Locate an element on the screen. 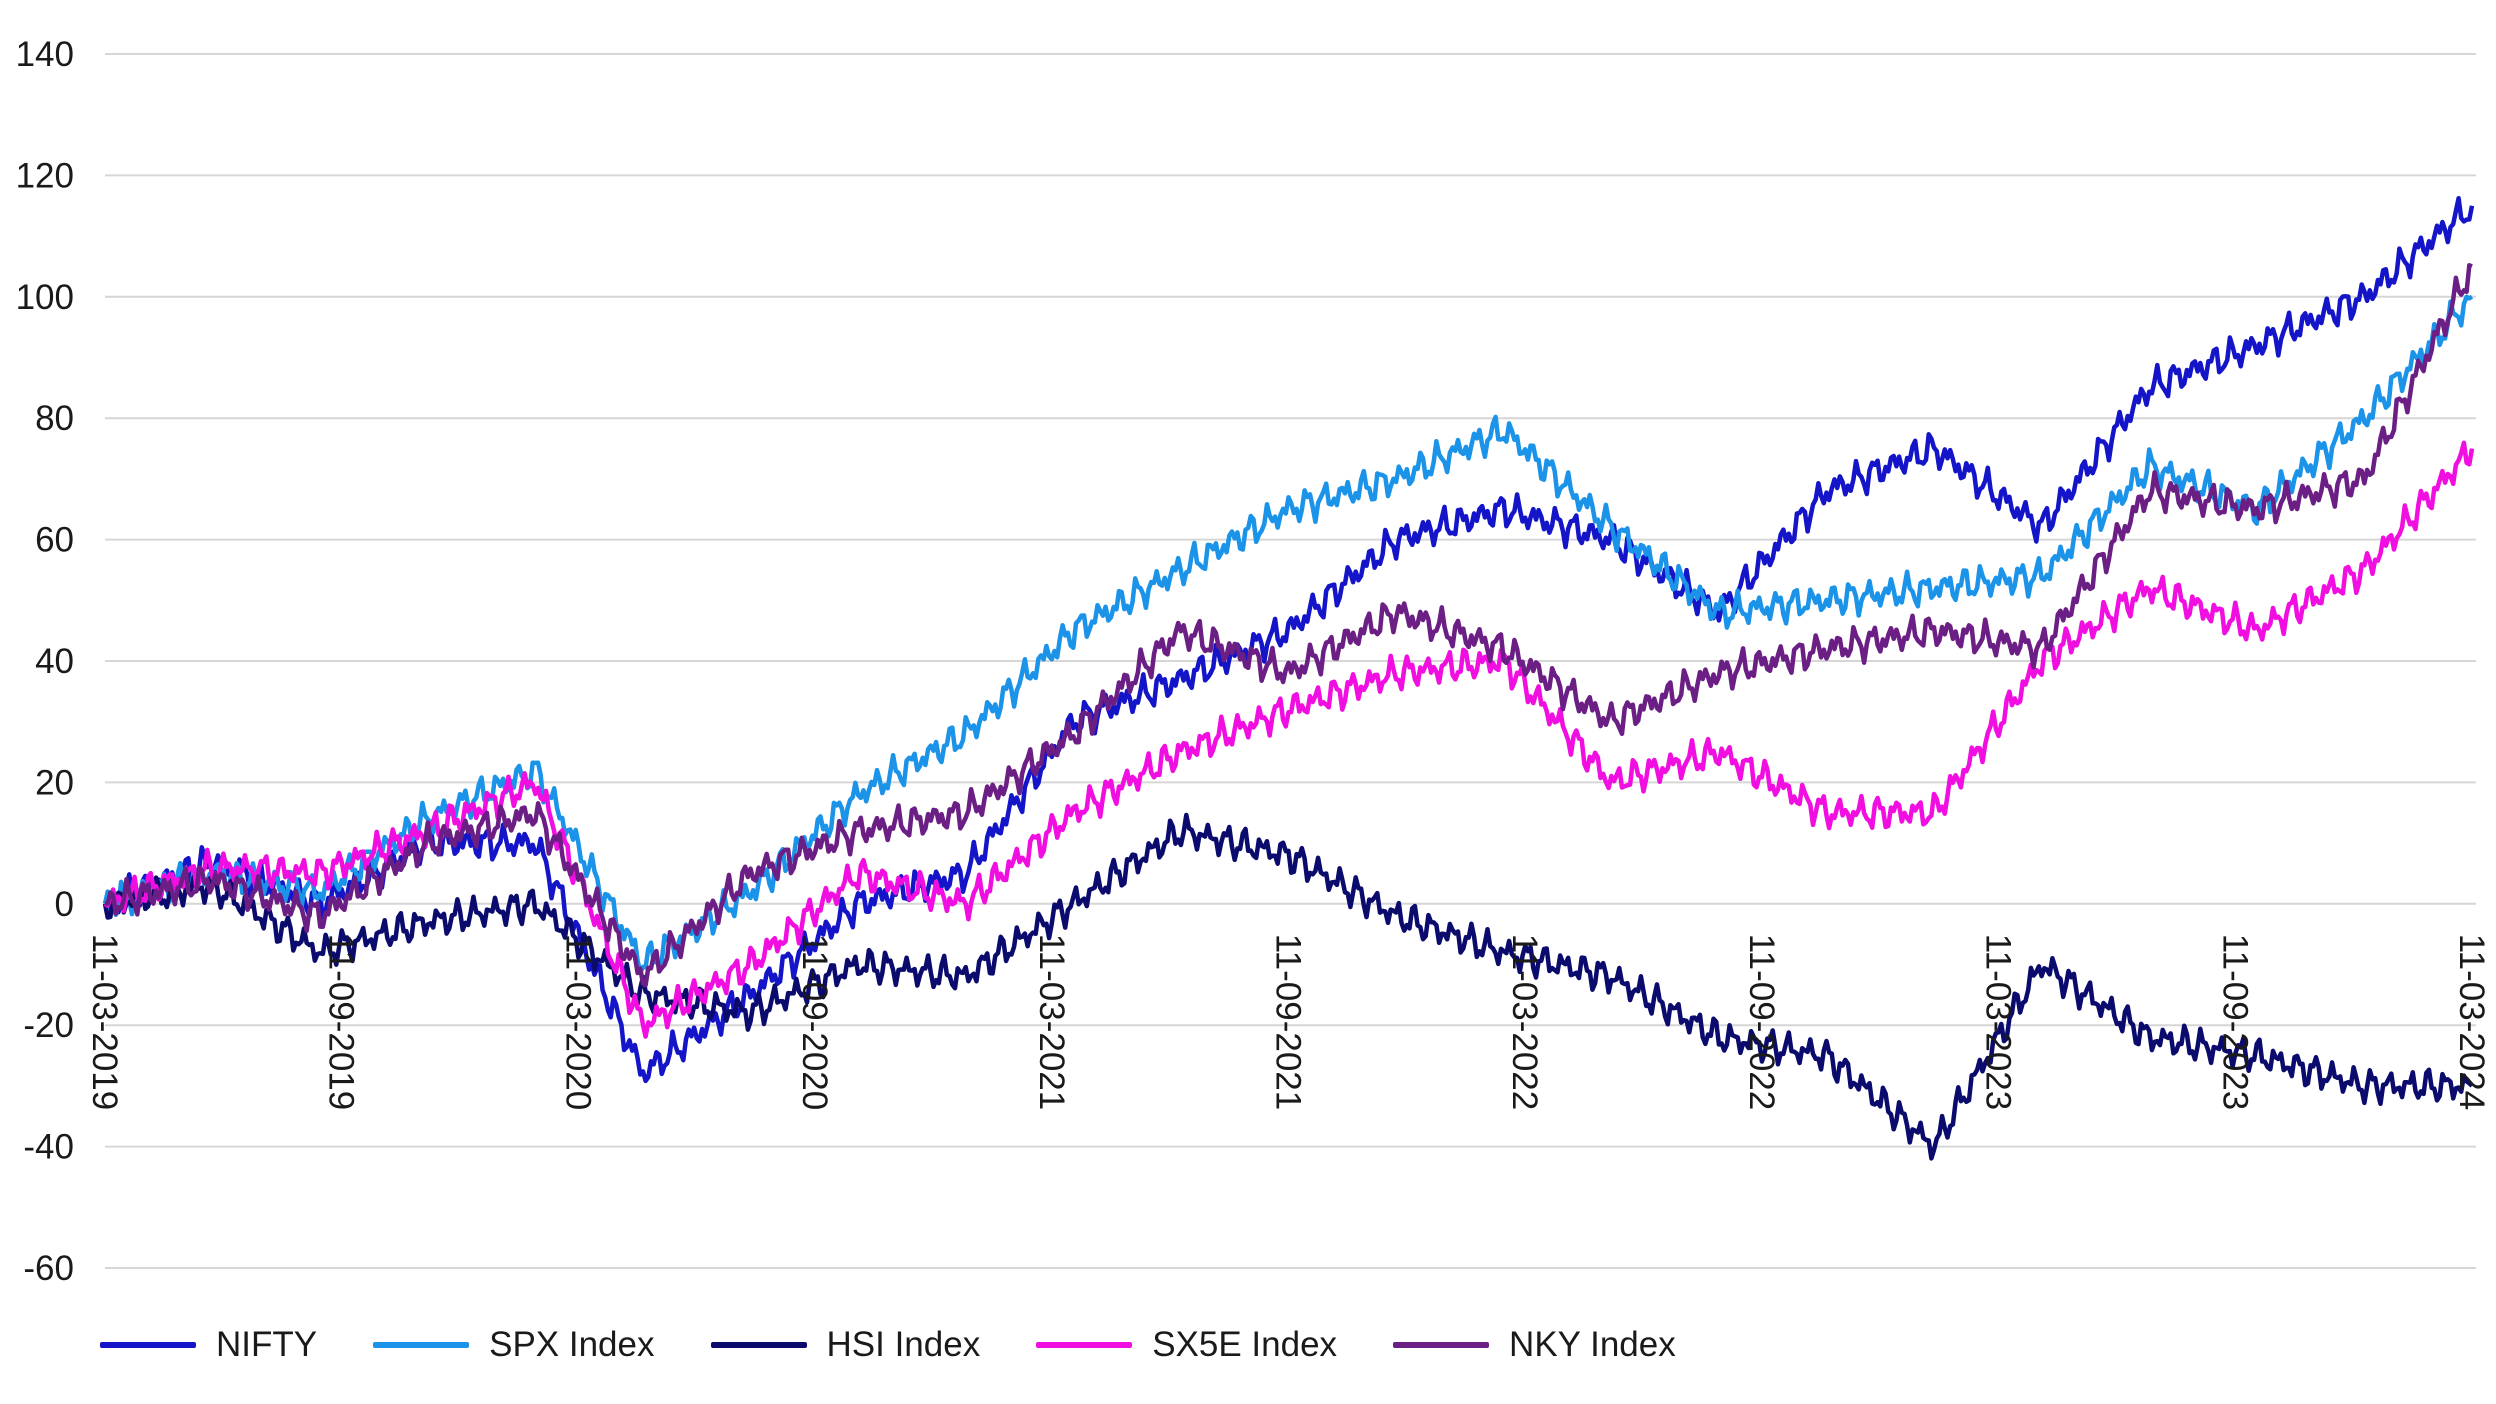 Image resolution: width=2496 pixels, height=1404 pixels. legend-label: NKY Index is located at coordinates (1592, 1344).